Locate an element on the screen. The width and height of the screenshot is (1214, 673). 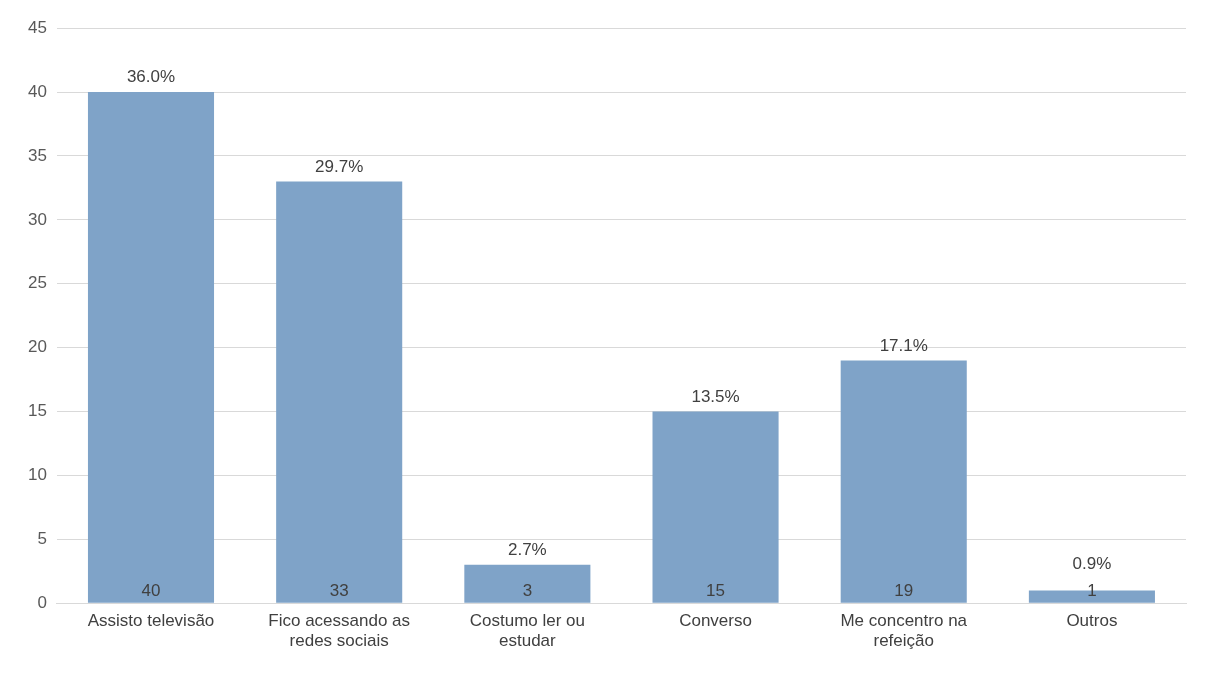
x-tick-label: Outros is located at coordinates (1092, 621).